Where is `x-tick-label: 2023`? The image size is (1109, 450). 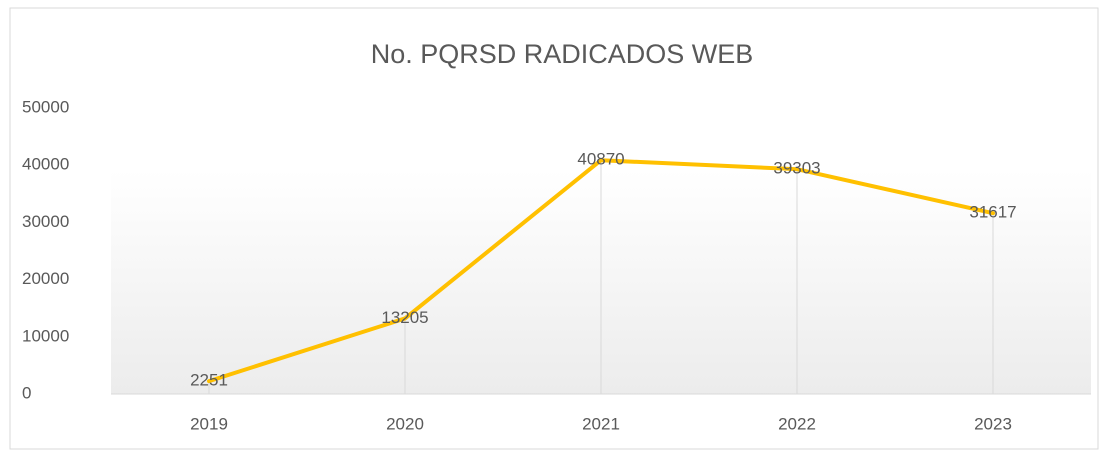 x-tick-label: 2023 is located at coordinates (993, 423).